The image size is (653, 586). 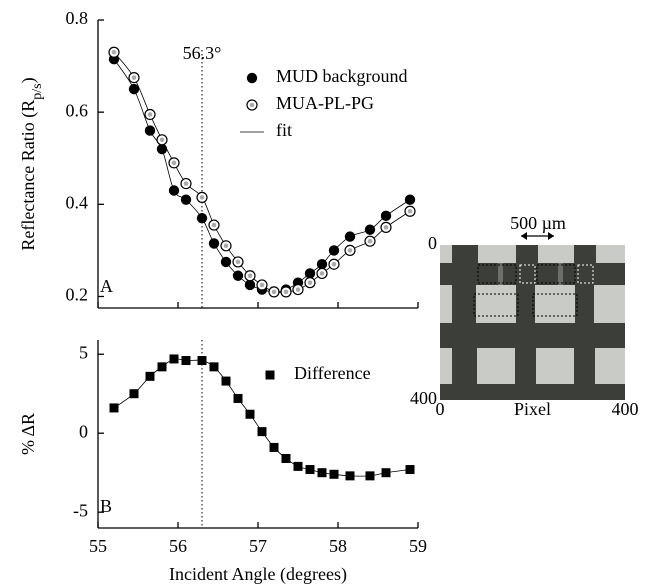 I want to click on y-axis-label-part: % ΔR, so click(x=28, y=434).